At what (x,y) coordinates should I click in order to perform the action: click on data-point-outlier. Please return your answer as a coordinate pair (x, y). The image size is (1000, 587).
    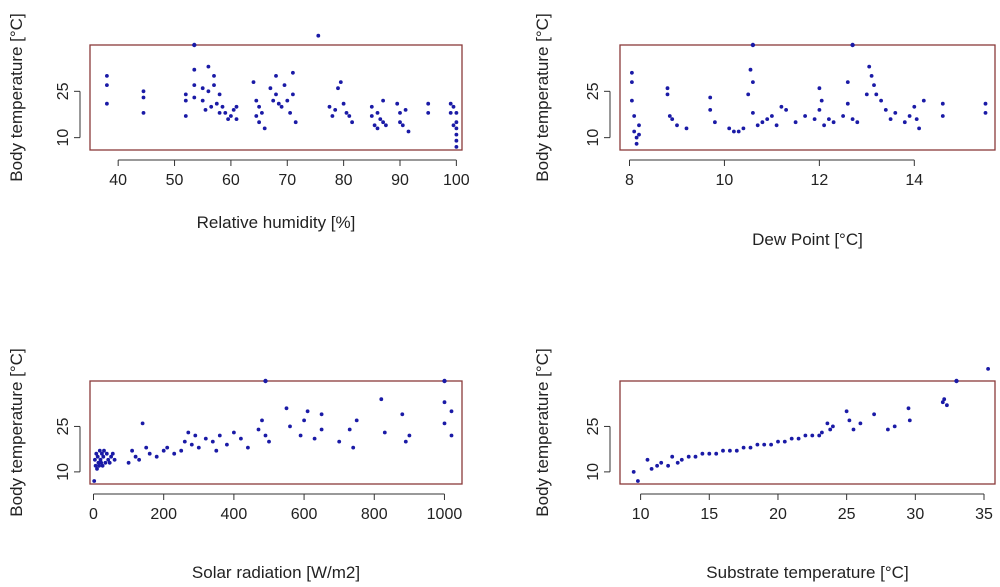
    Looking at the image, I should click on (444, 381).